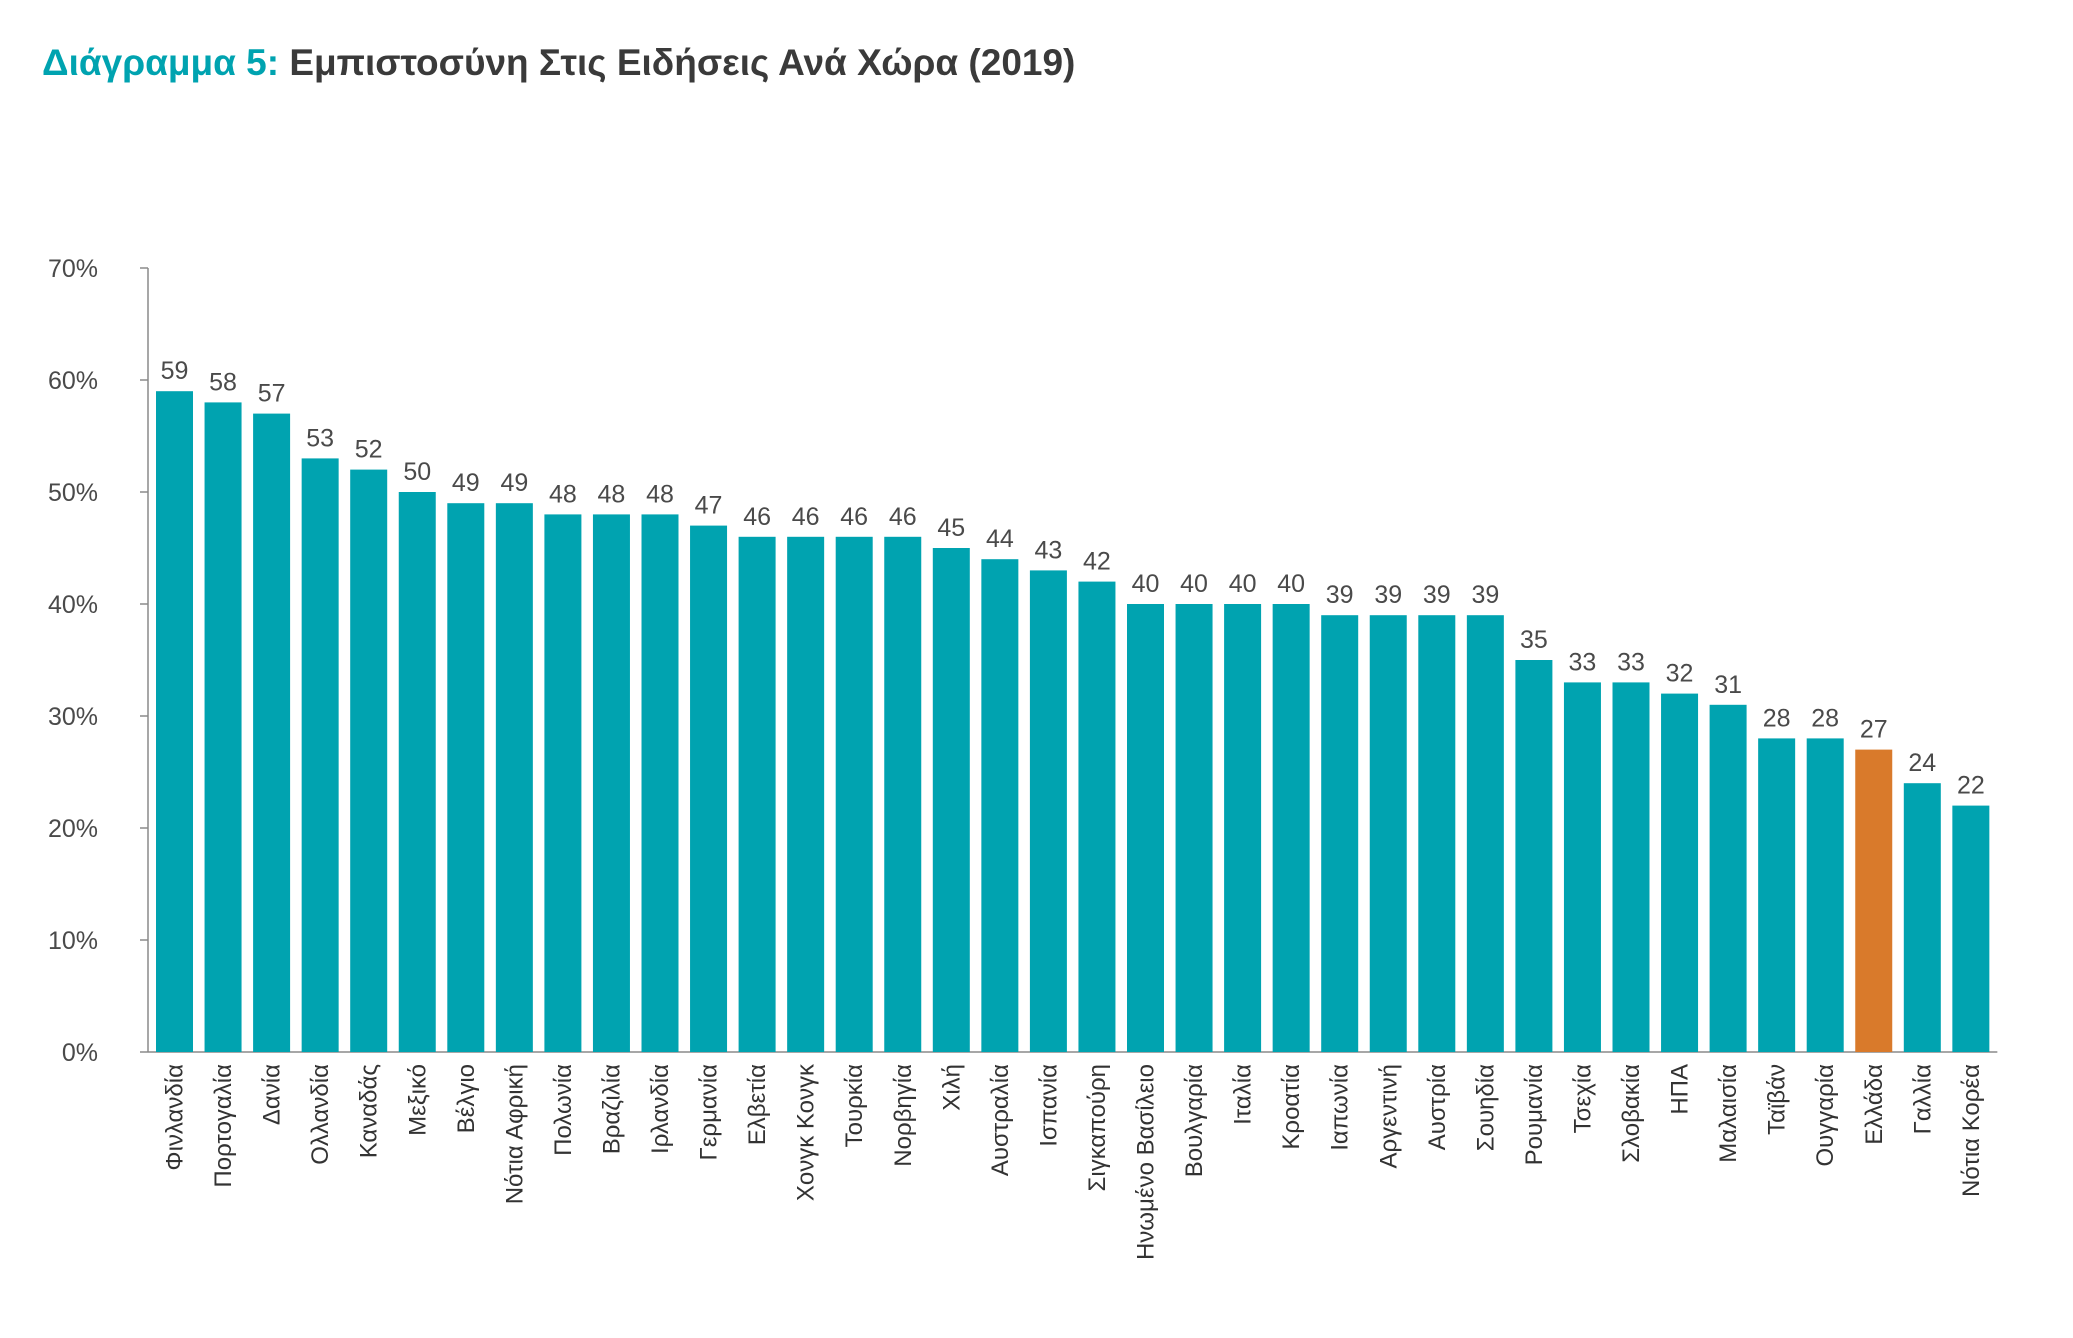 The image size is (2073, 1338). What do you see at coordinates (709, 1112) in the screenshot?
I see `x-tick-label: Γερμανία` at bounding box center [709, 1112].